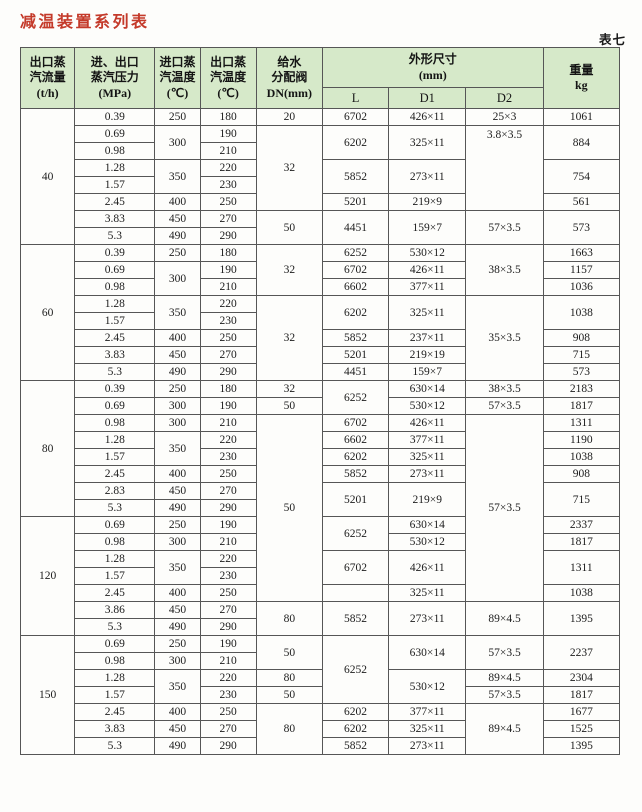 This screenshot has width=642, height=812. I want to click on table-row: 0.69 300 190 6702 426×11 1157, so click(321, 279).